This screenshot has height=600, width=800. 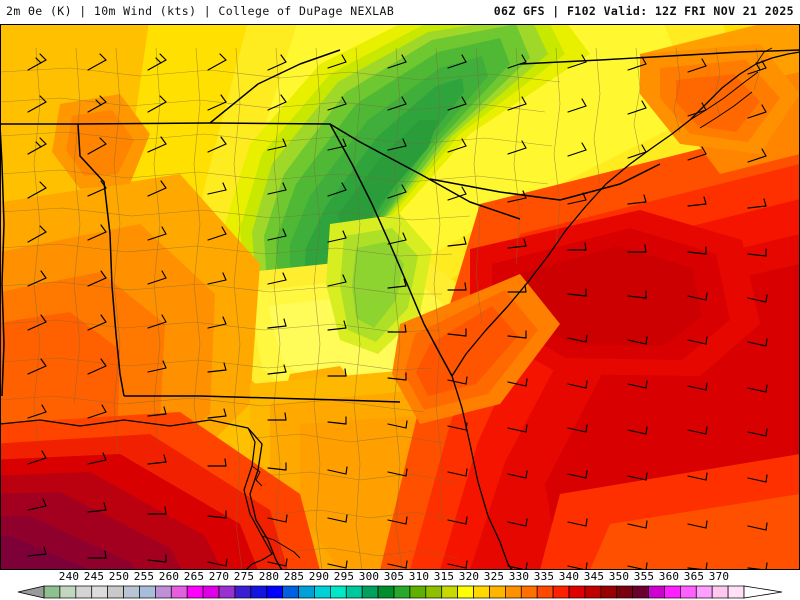 What do you see at coordinates (669, 576) in the screenshot?
I see `colorbar-tick-label: 360` at bounding box center [669, 576].